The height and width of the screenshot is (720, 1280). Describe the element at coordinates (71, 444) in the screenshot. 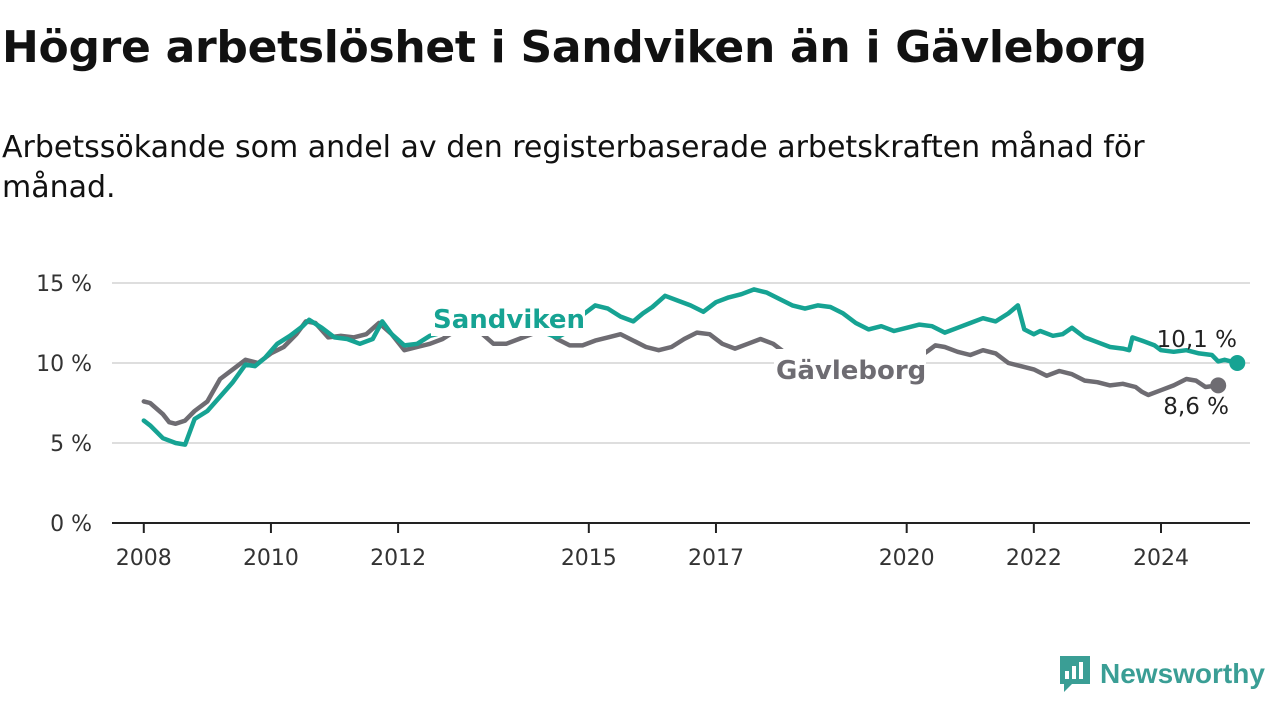

I see `y-tick-label: 5 %` at that location.